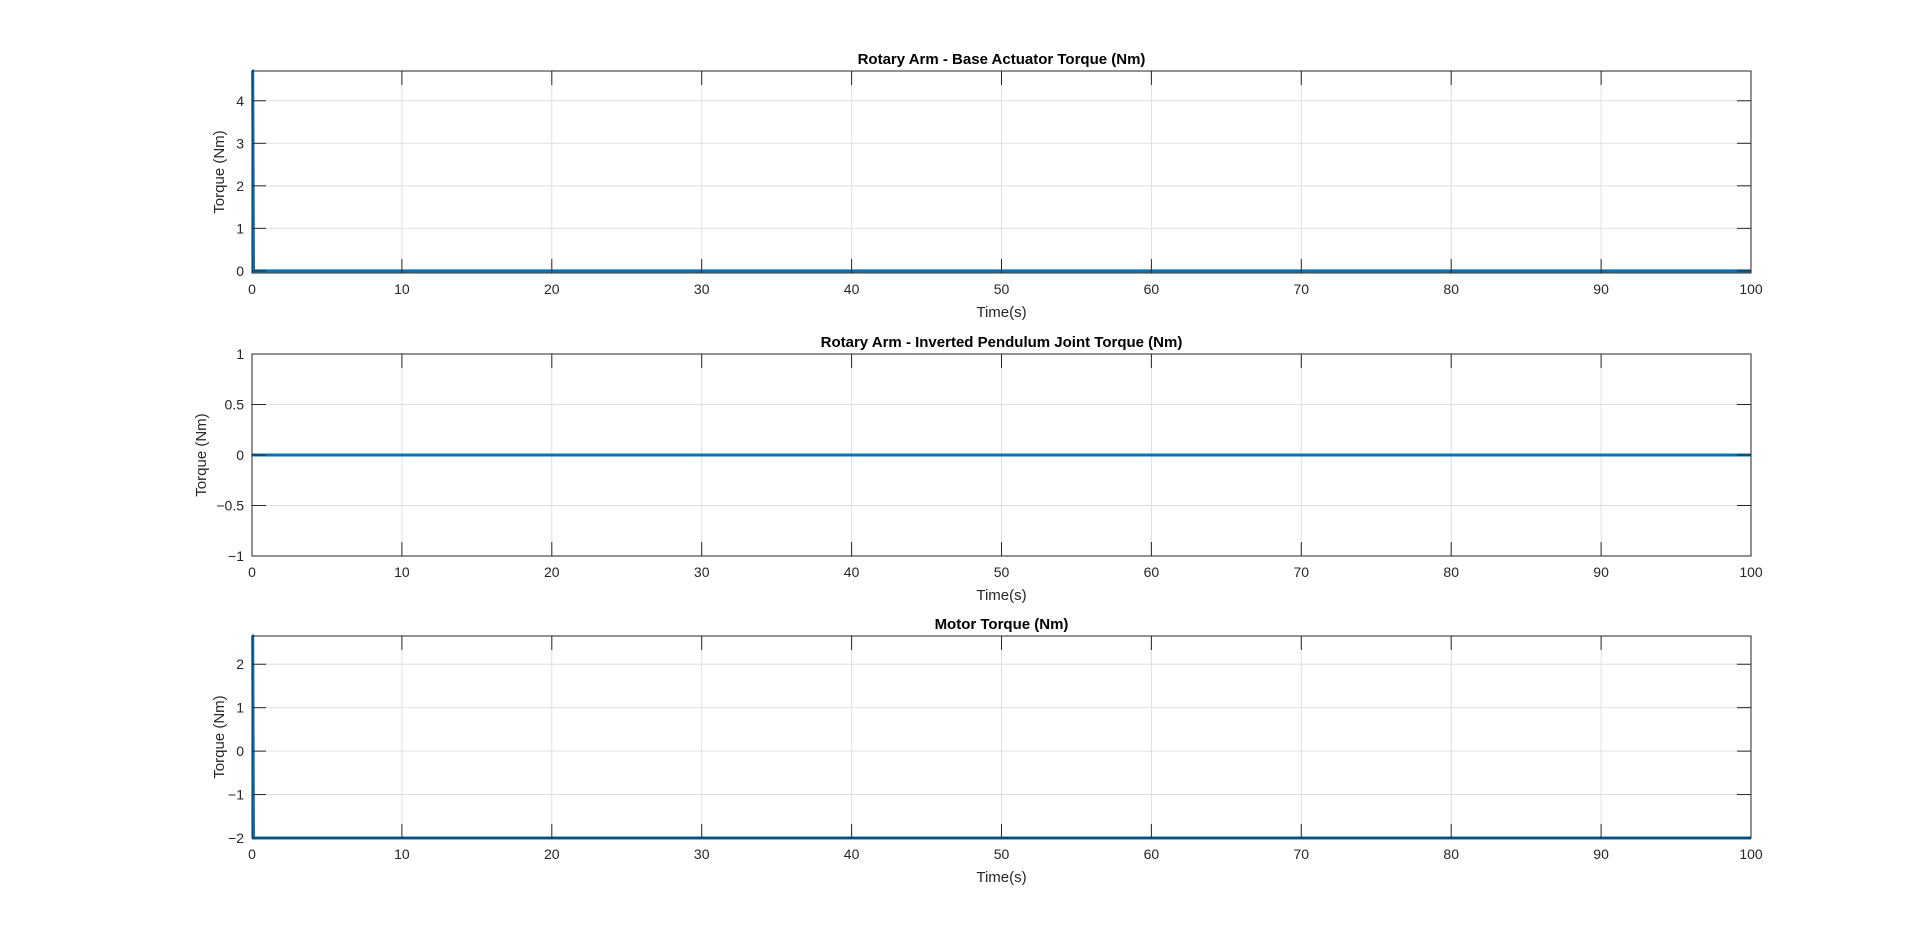 The image size is (1920, 936). Describe the element at coordinates (240, 143) in the screenshot. I see `y-tick-label: 3` at that location.